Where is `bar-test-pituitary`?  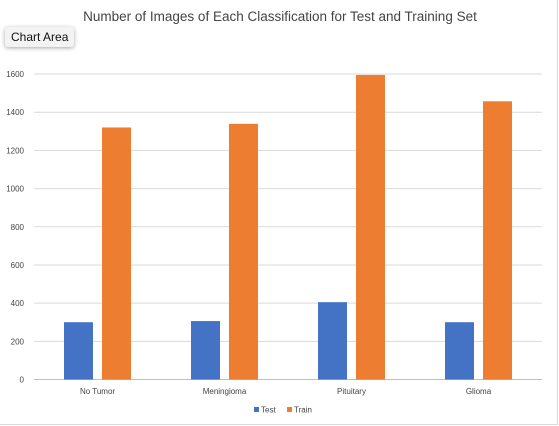 bar-test-pituitary is located at coordinates (332, 341).